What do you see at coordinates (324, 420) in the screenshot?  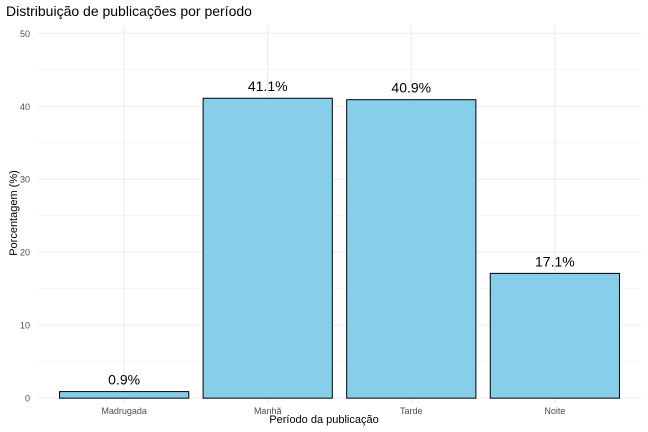 I see `x-axis-label: Período da publicação` at bounding box center [324, 420].